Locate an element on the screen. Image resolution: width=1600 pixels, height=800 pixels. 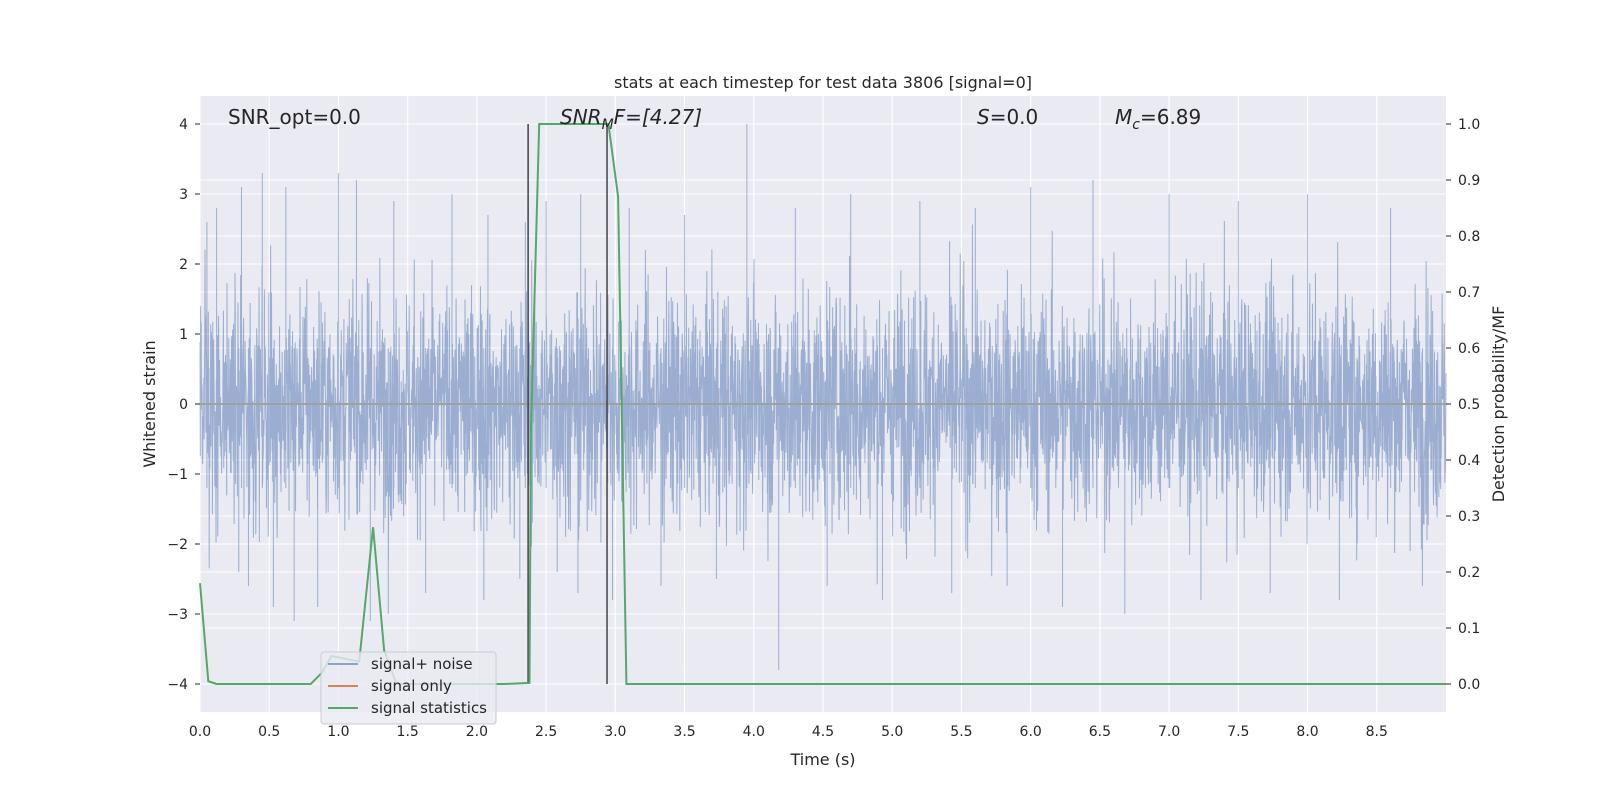
legend-label-signal-noise: signal+ noise is located at coordinates (422, 664).